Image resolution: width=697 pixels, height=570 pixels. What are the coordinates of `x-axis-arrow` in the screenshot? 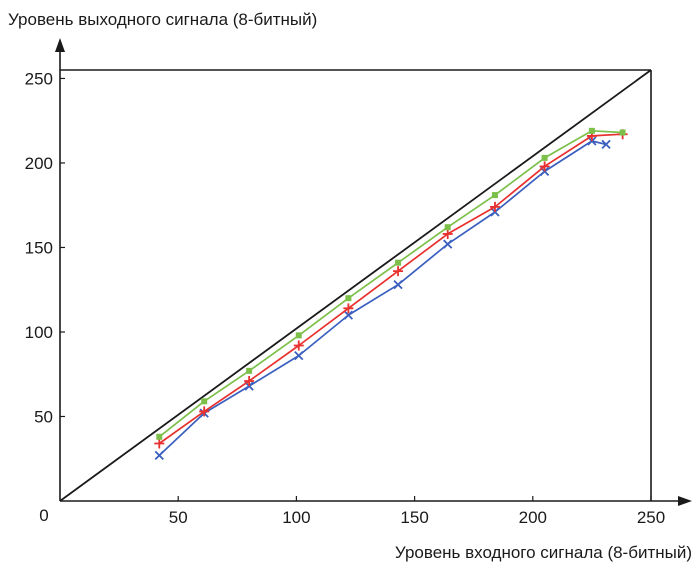 It's located at (685, 501).